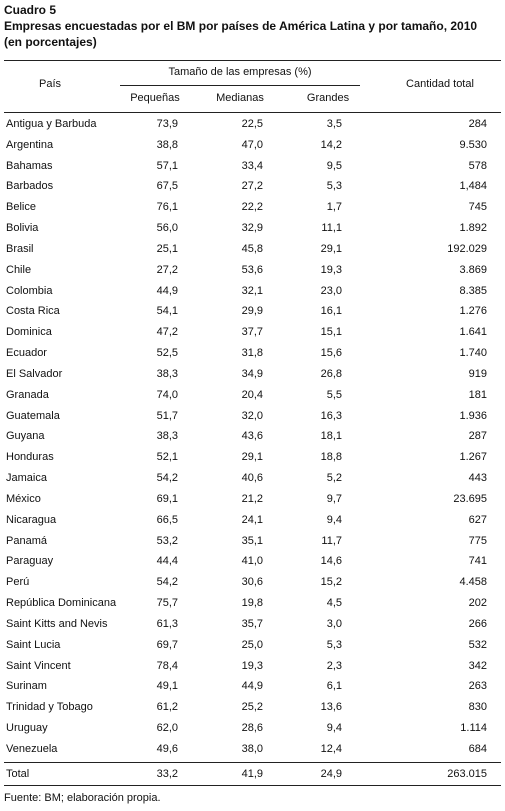 Image resolution: width=505 pixels, height=811 pixels. Describe the element at coordinates (252, 582) in the screenshot. I see `cell: 30,6` at that location.